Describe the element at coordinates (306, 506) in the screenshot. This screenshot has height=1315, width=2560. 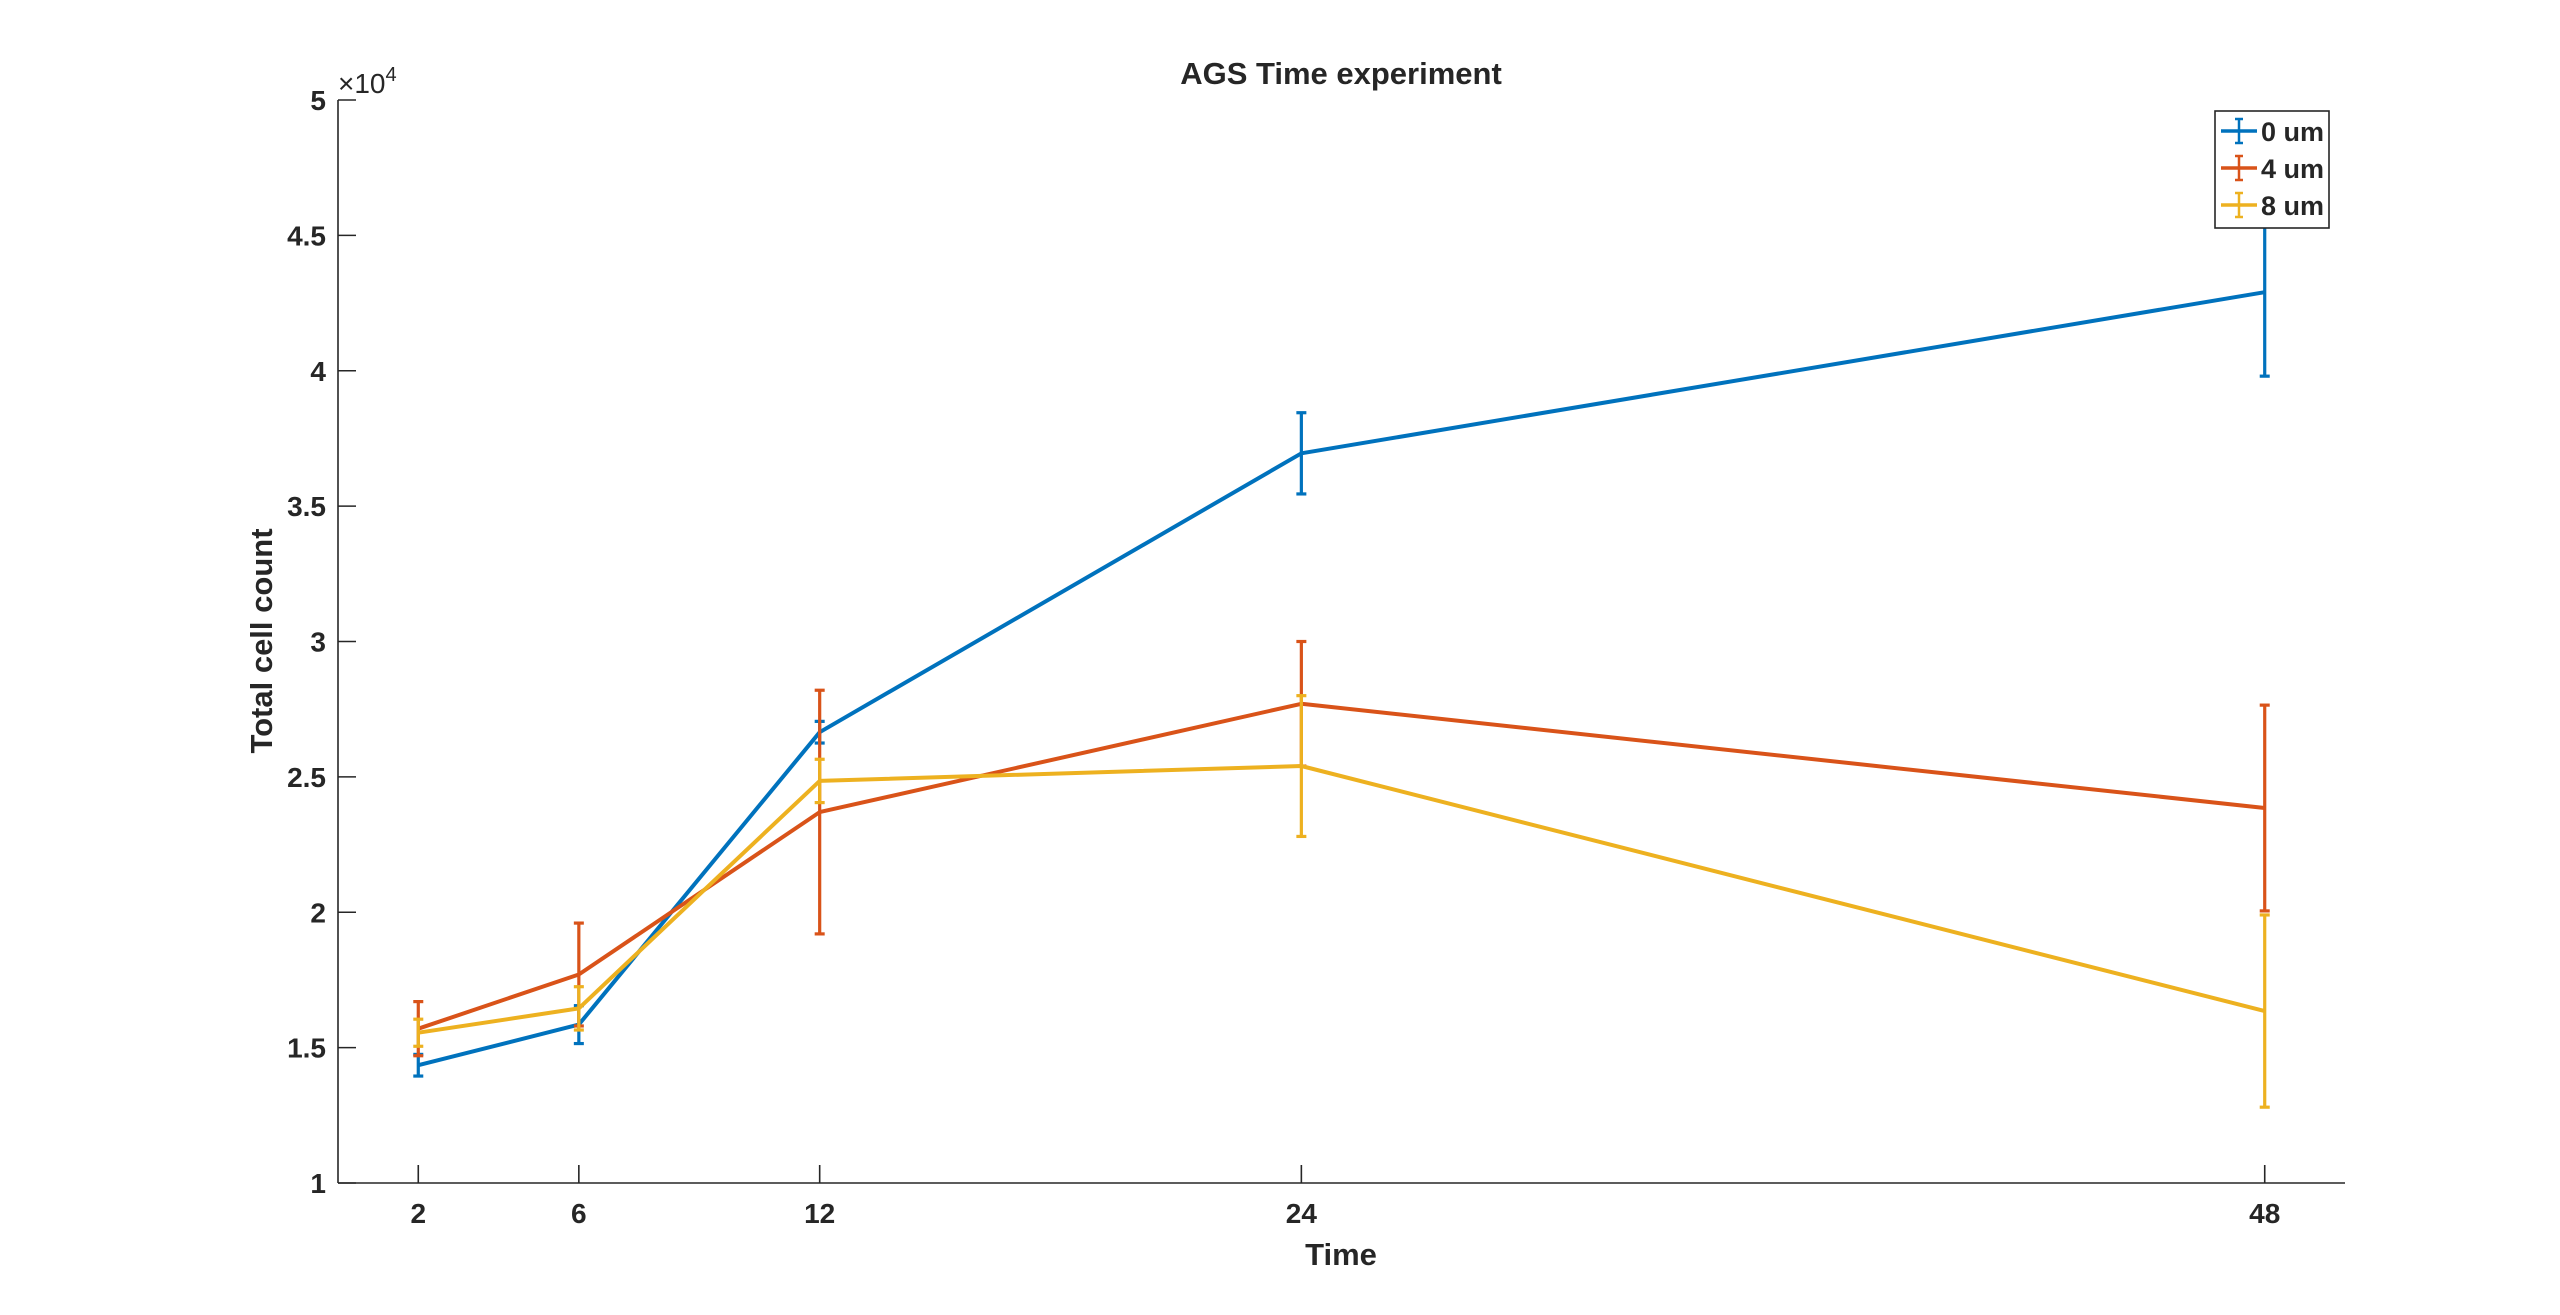
I see `y-tick-label: 3.5` at that location.